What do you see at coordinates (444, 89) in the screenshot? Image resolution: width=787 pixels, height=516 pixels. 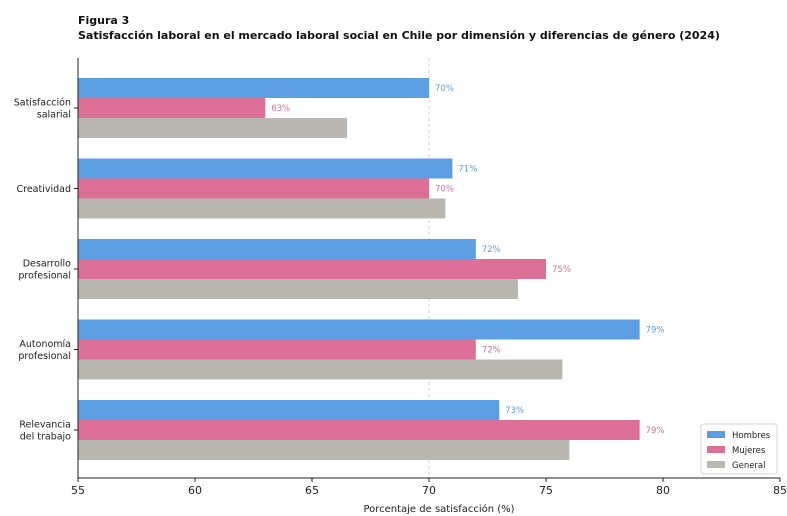 I see `data-label-hombres-0: 70%` at bounding box center [444, 89].